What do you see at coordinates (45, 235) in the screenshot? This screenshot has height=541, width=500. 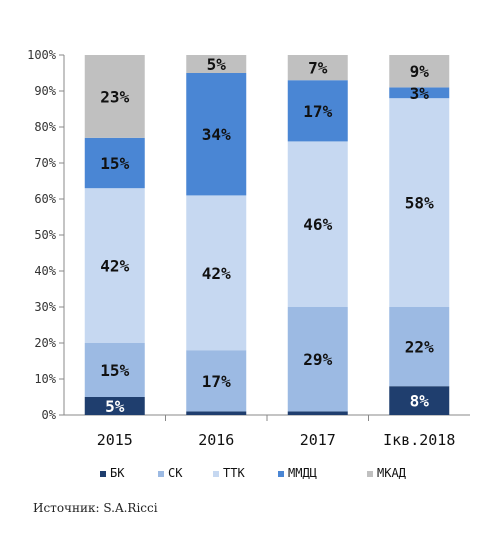 I see `y-tick-label: 50%` at bounding box center [45, 235].